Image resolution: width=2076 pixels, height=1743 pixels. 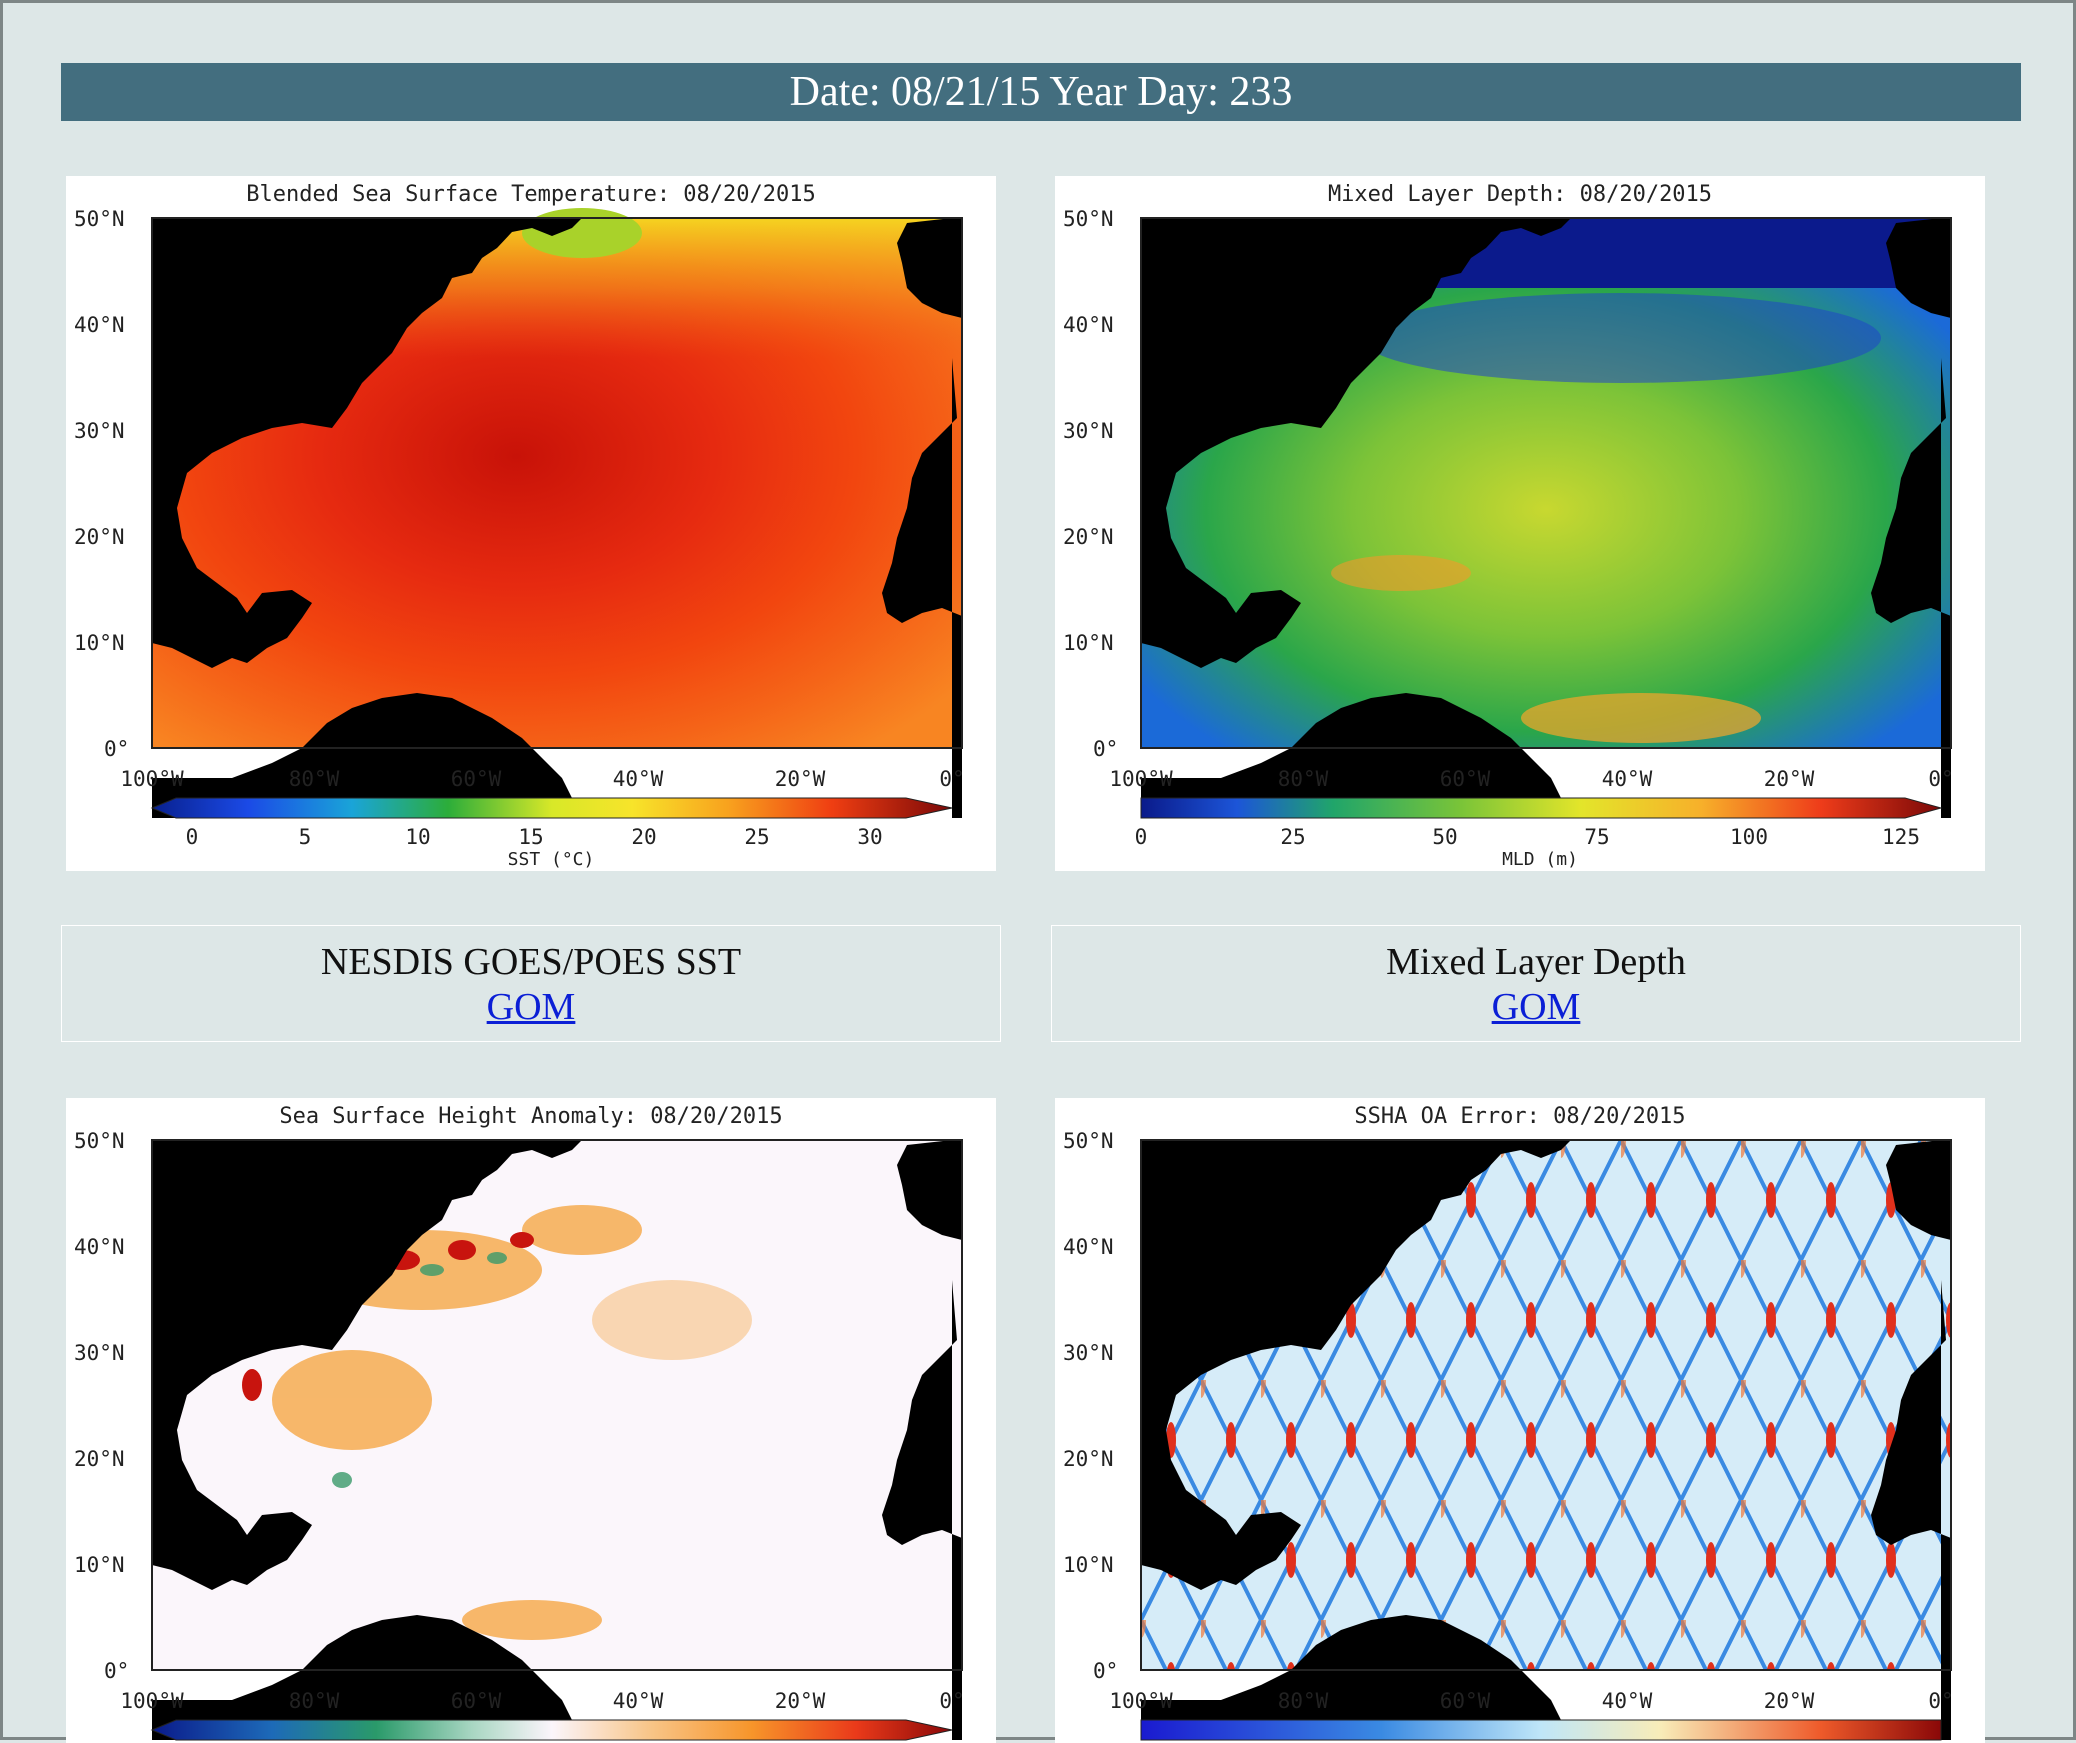 What do you see at coordinates (417, 837) in the screenshot?
I see `svg-text: 10` at bounding box center [417, 837].